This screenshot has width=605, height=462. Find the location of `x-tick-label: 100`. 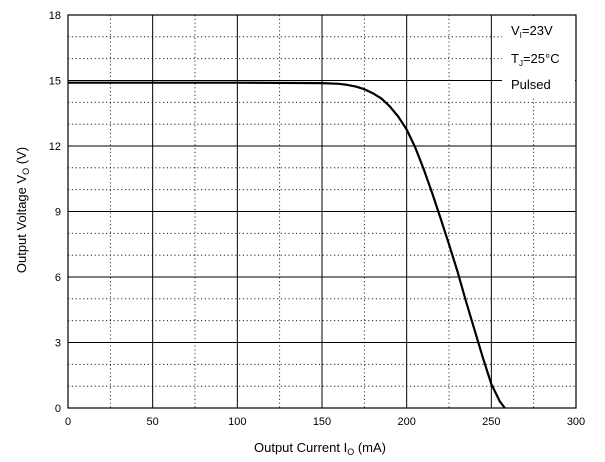

x-tick-label: 100 is located at coordinates (237, 422).